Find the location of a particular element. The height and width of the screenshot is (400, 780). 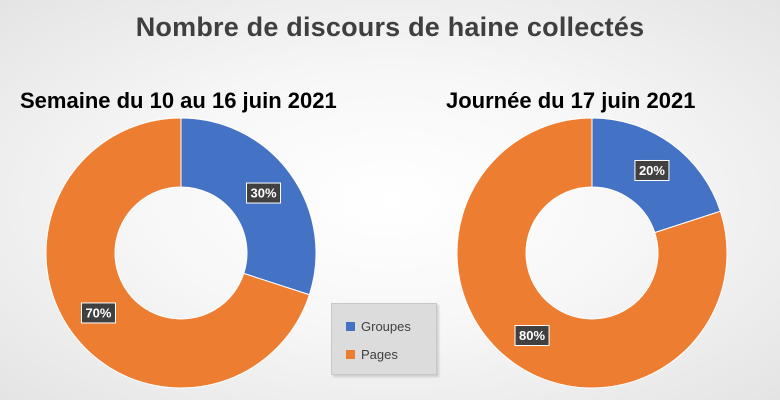

chart-title: Nombre de discours de haine collectés is located at coordinates (390, 27).